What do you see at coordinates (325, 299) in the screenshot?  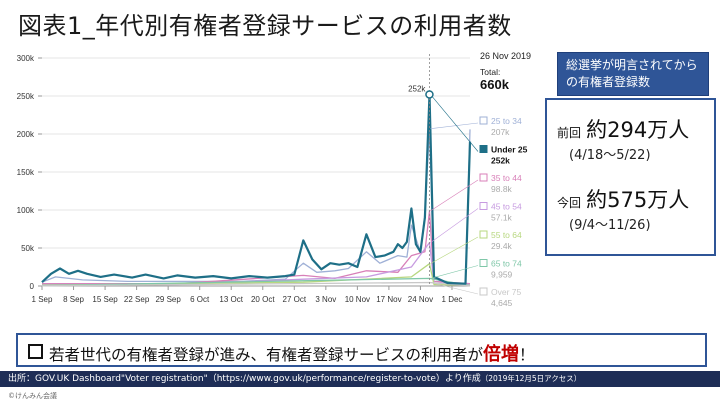 I see `x-tick-label: 3 Nov` at bounding box center [325, 299].